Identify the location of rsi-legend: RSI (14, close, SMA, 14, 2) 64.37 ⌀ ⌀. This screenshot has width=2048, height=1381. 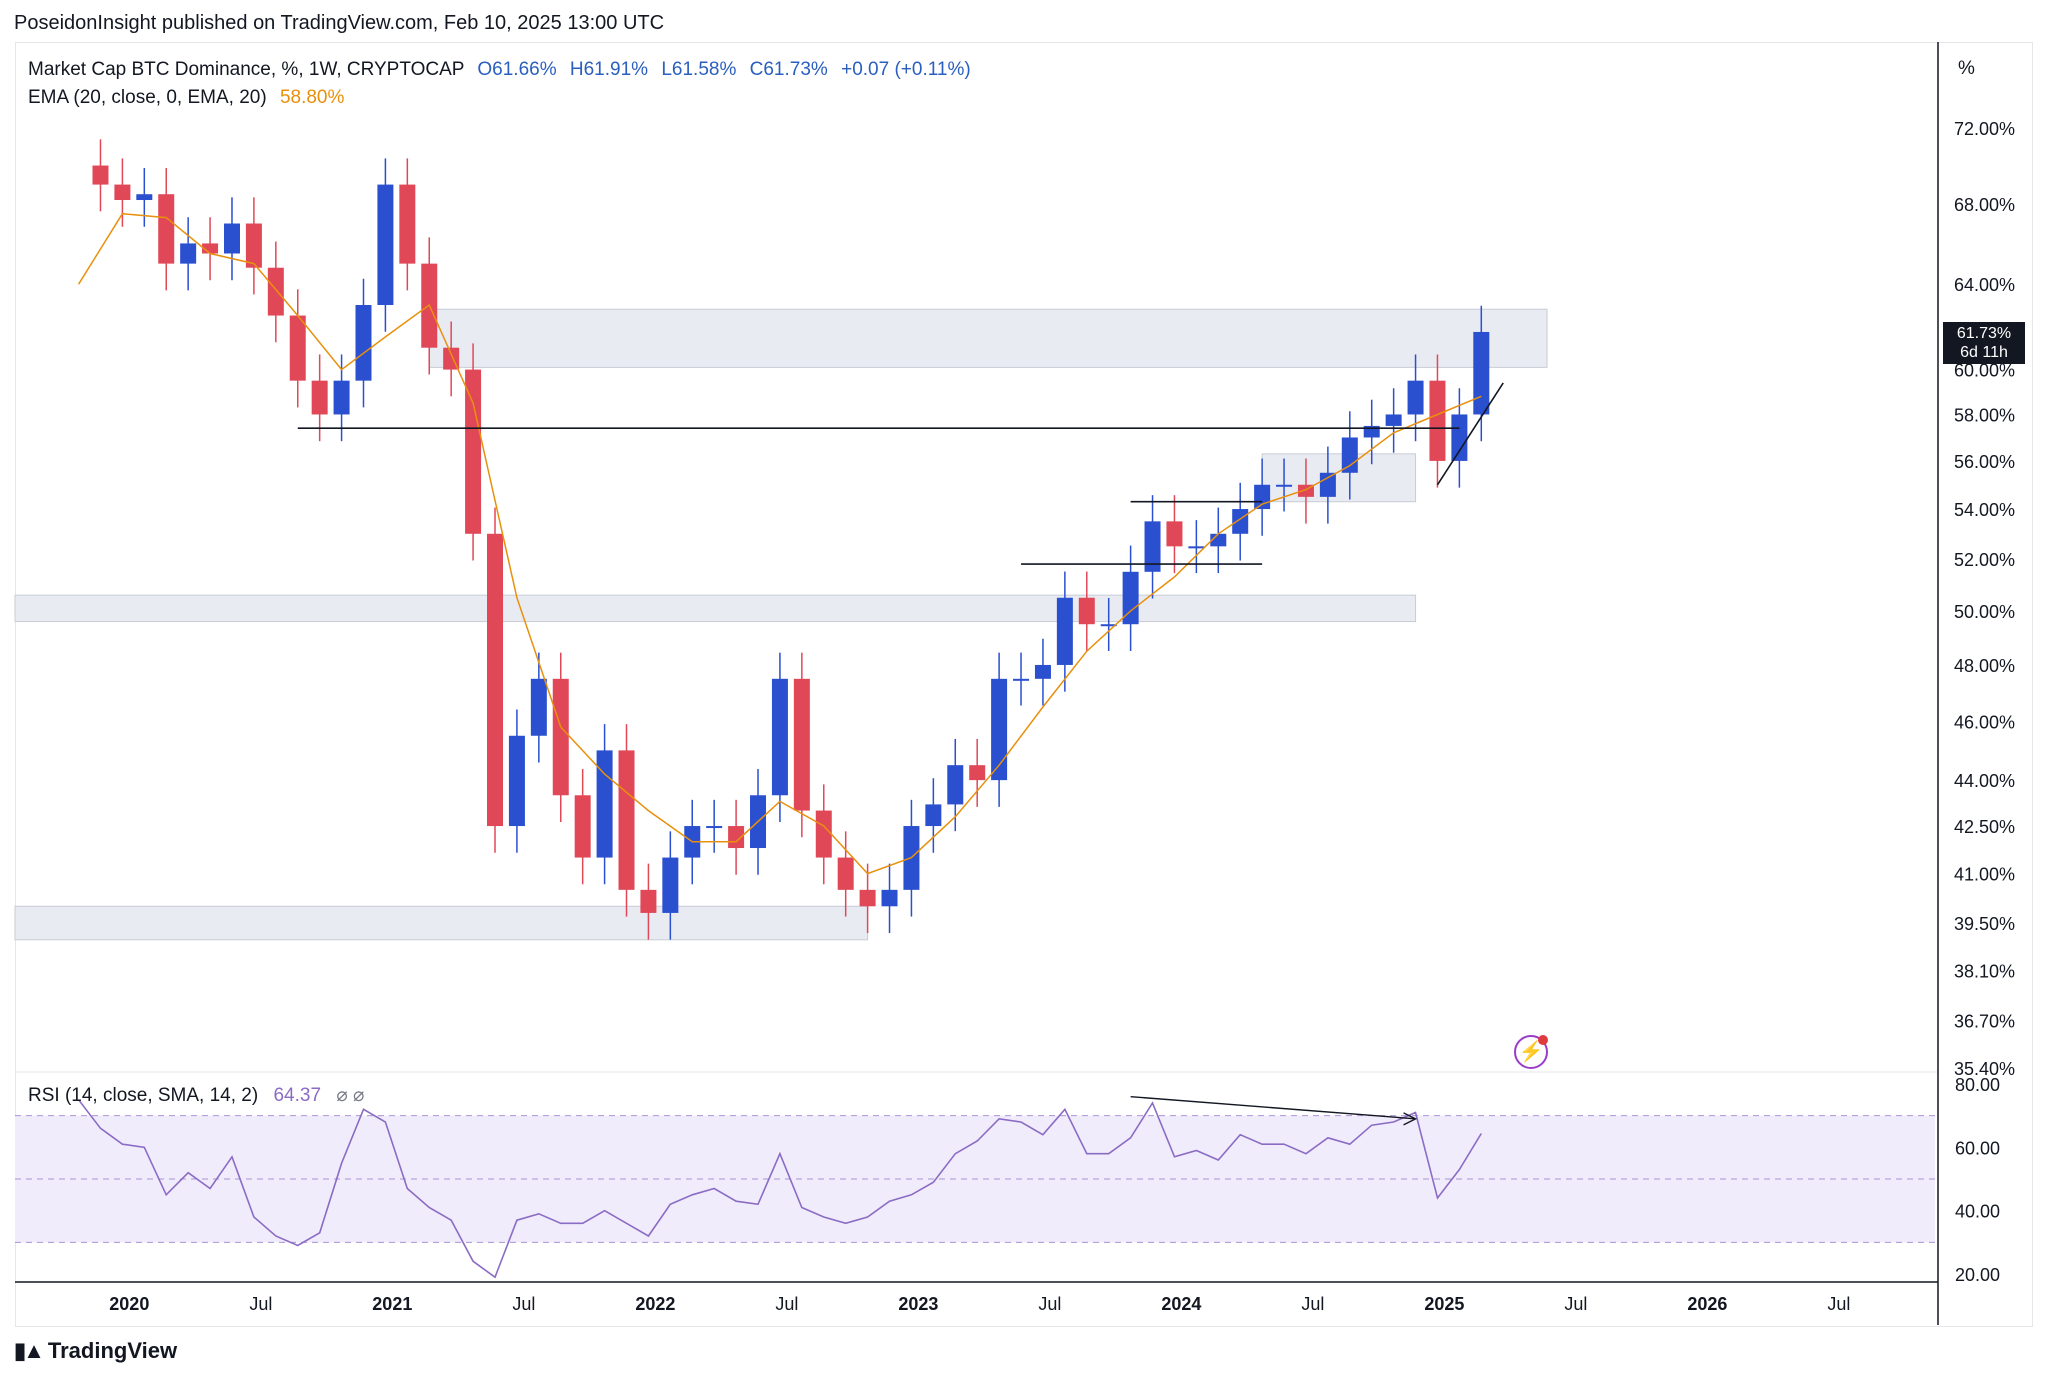
(196, 1095).